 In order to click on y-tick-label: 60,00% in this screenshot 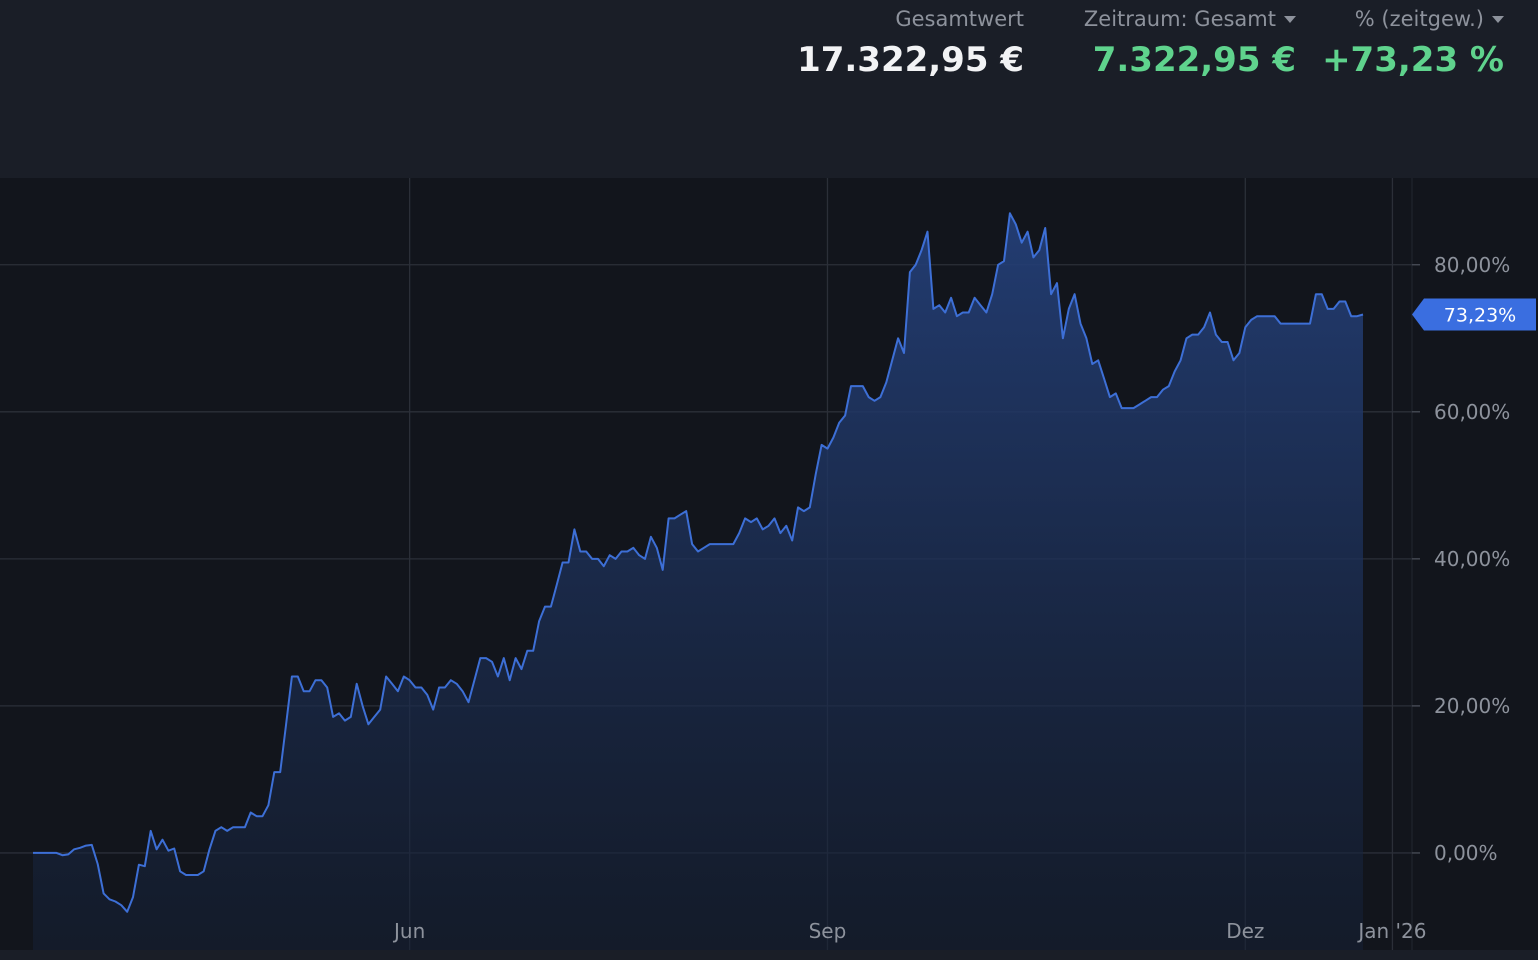, I will do `click(1472, 412)`.